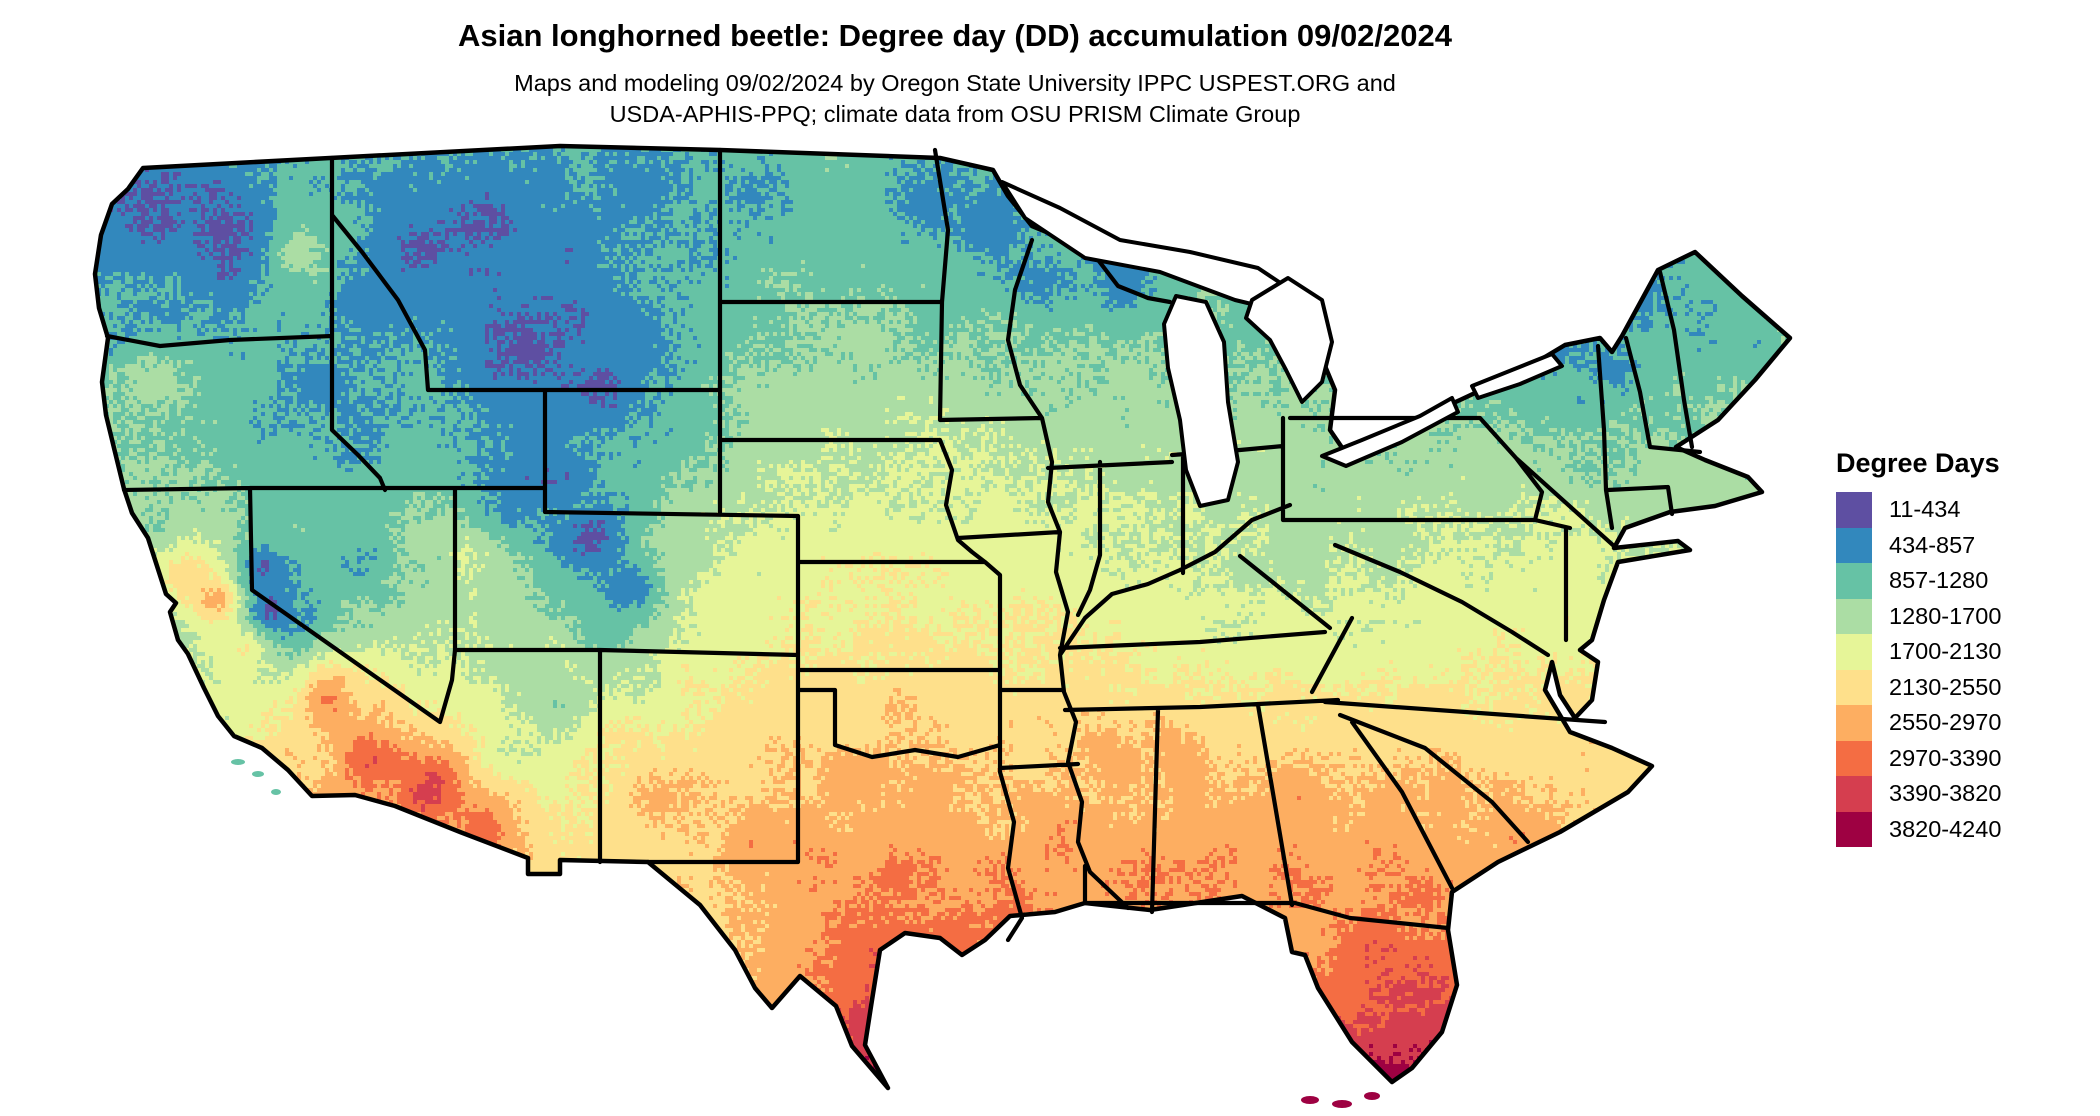 The width and height of the screenshot is (2100, 1116). What do you see at coordinates (256, 777) in the screenshot?
I see `channel-islands` at bounding box center [256, 777].